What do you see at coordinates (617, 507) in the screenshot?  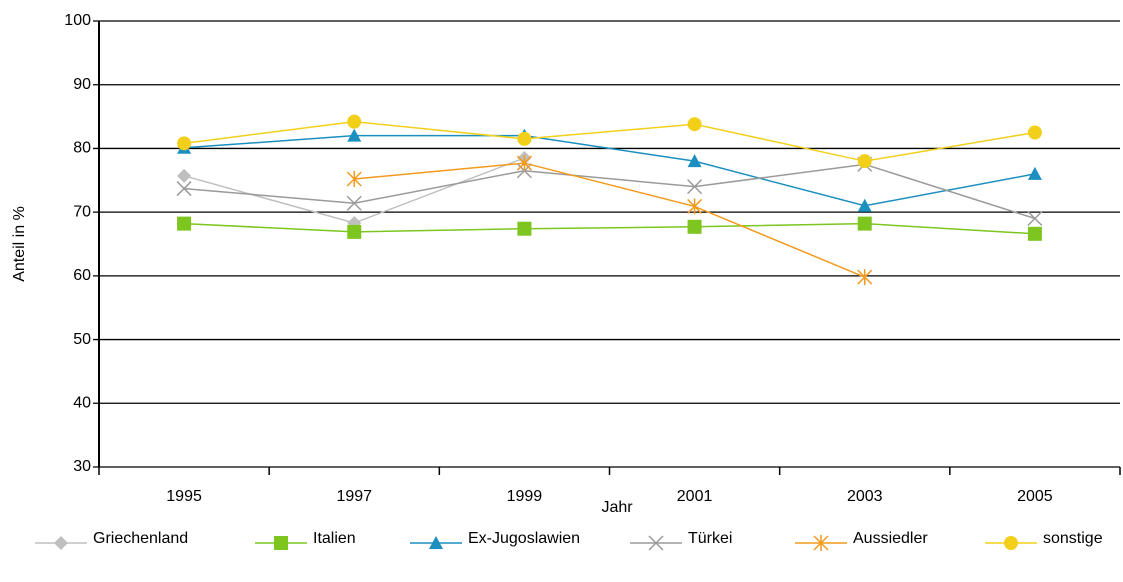 I see `x-axis-label: Jahr` at bounding box center [617, 507].